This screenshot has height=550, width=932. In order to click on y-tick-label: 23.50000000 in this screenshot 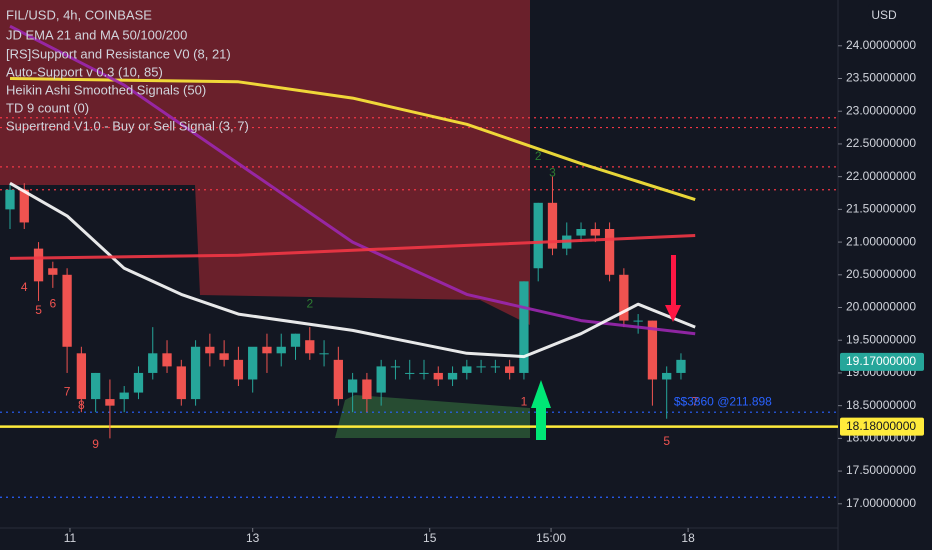, I will do `click(881, 78)`.